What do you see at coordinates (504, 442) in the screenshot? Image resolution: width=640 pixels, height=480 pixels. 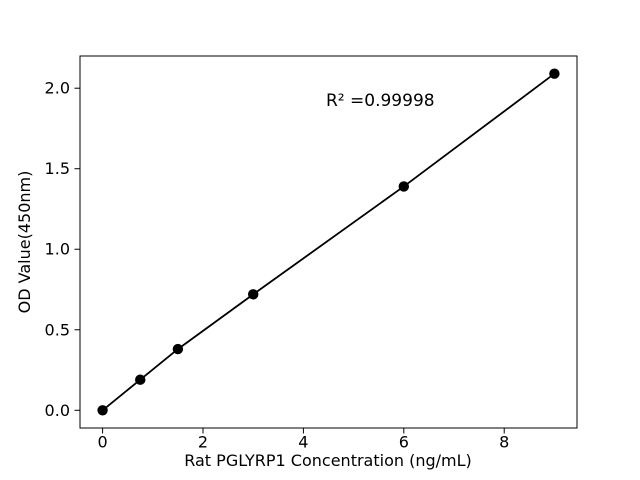 I see `x-tick-label: 8` at bounding box center [504, 442].